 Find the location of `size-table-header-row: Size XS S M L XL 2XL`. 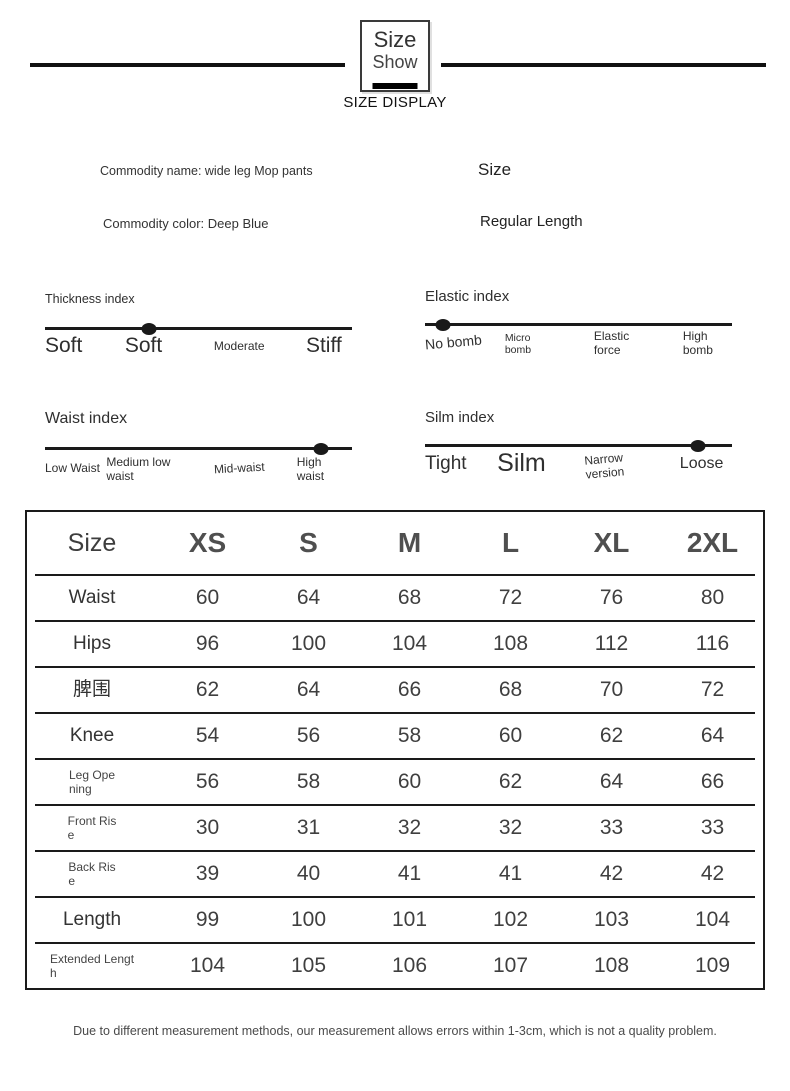

size-table-header-row: Size XS S M L XL 2XL is located at coordinates (395, 543).